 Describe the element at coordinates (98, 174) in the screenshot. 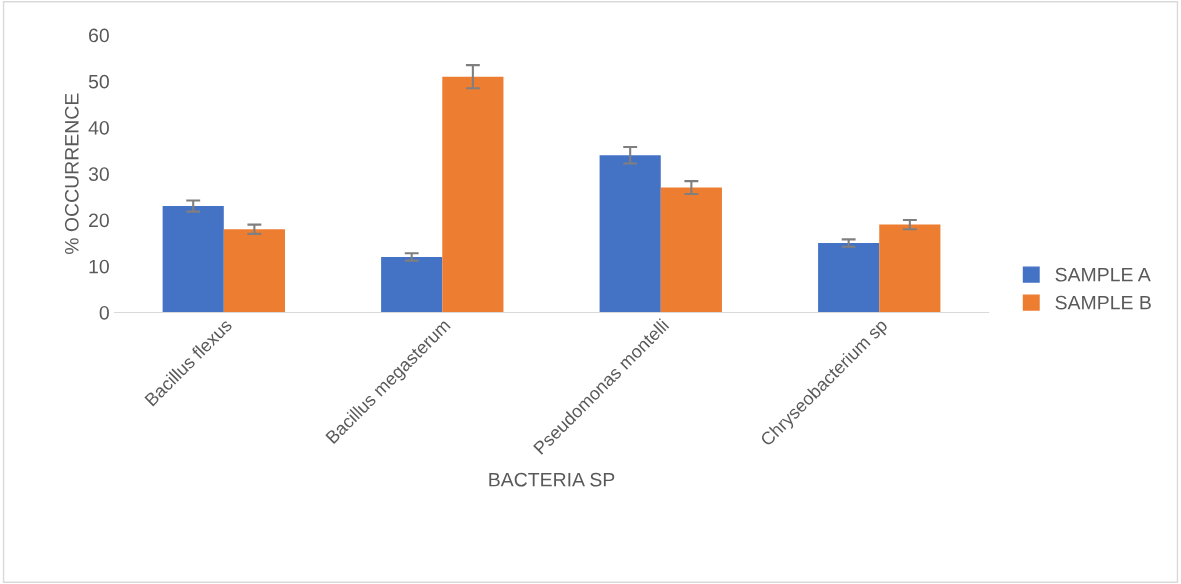

I see `y-tick-label: 30` at that location.